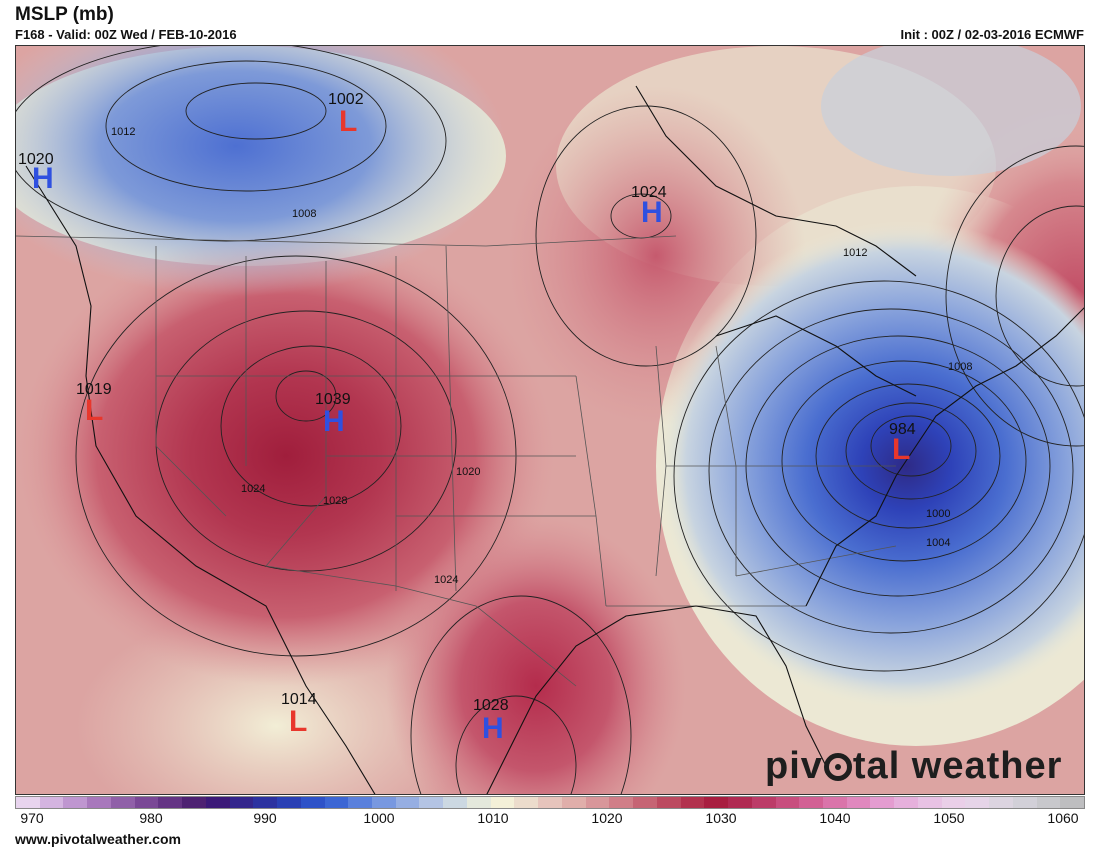  Describe the element at coordinates (335, 501) in the screenshot. I see `isobar-label: 1028` at that location.